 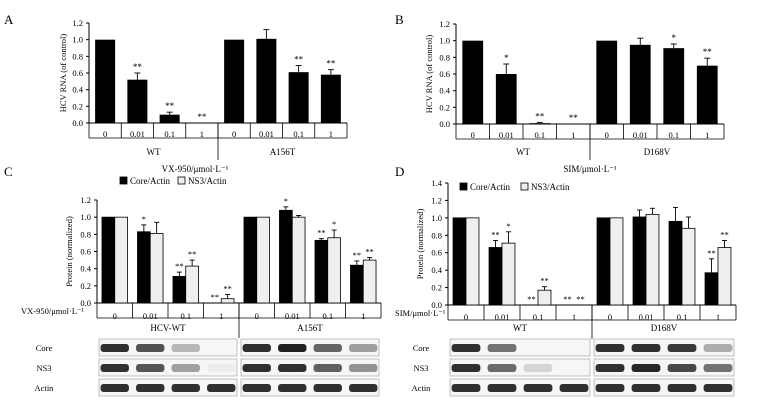 I want to click on group-label: HCV-WT, so click(x=168, y=328).